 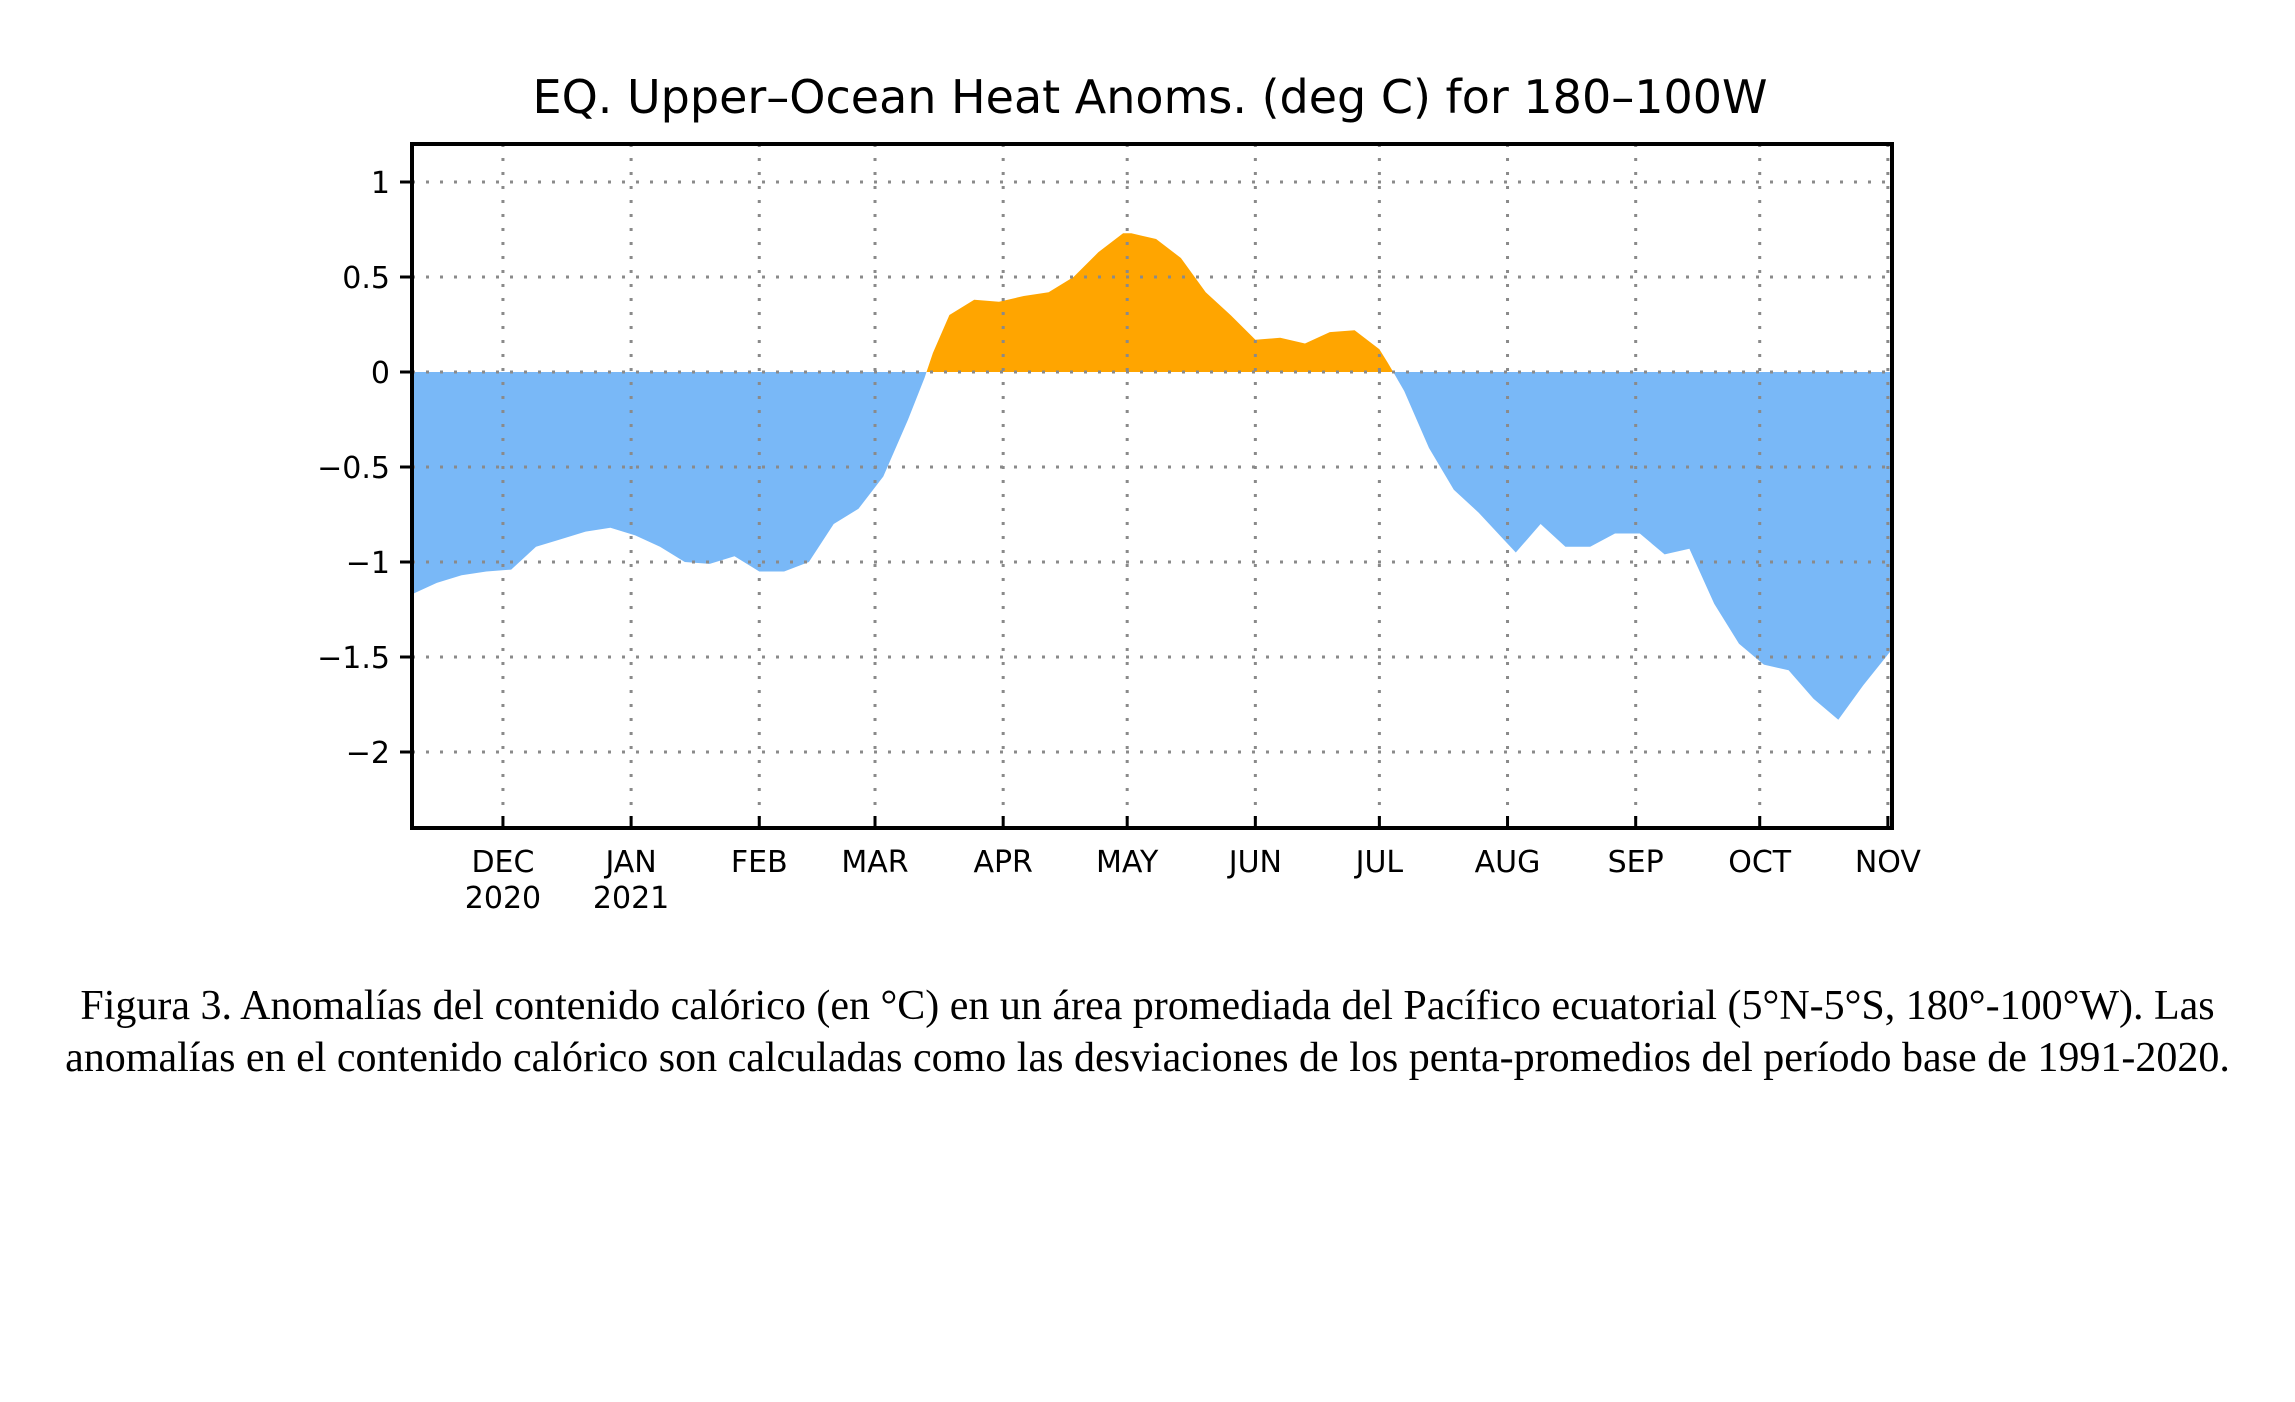 I want to click on x-tick-label-9: SEP, so click(x=1636, y=862).